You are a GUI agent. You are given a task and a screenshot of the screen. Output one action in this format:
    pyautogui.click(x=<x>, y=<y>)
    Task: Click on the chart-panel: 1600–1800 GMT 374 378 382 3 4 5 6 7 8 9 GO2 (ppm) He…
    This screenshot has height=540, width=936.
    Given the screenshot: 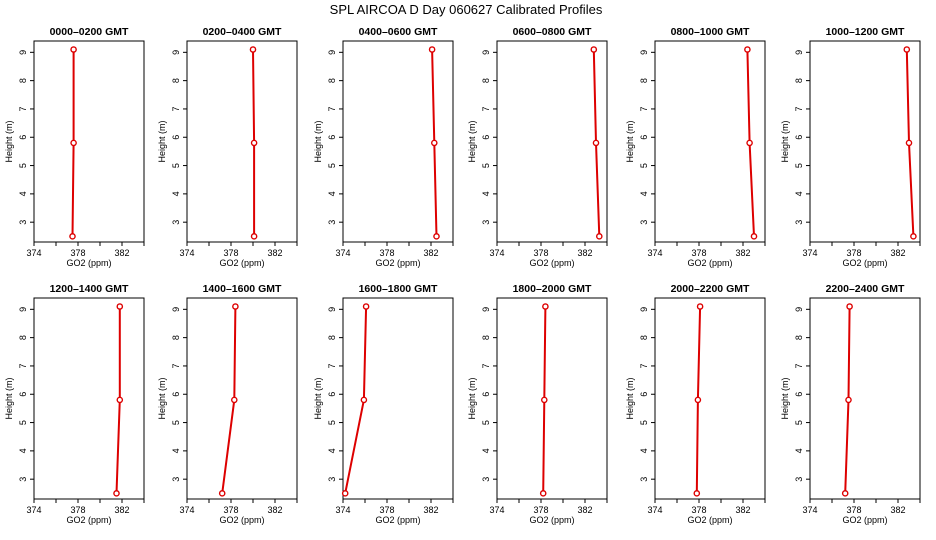 What is the action you would take?
    pyautogui.click(x=383, y=404)
    